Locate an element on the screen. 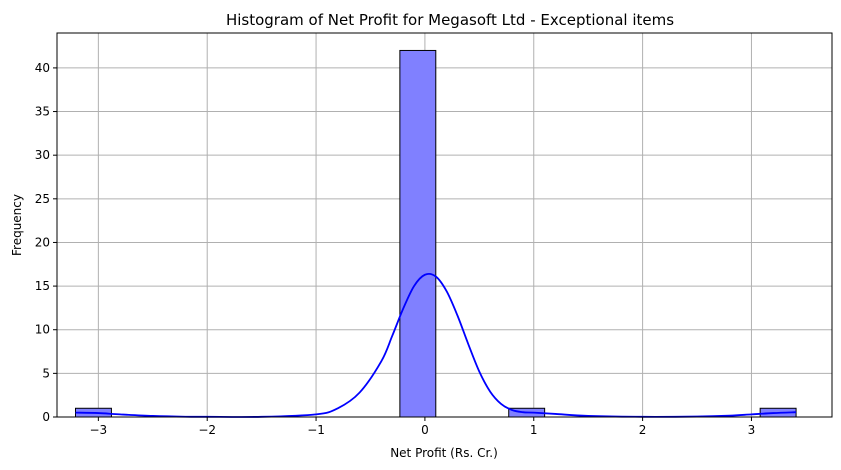  y-tick-label: 35 is located at coordinates (42, 112).